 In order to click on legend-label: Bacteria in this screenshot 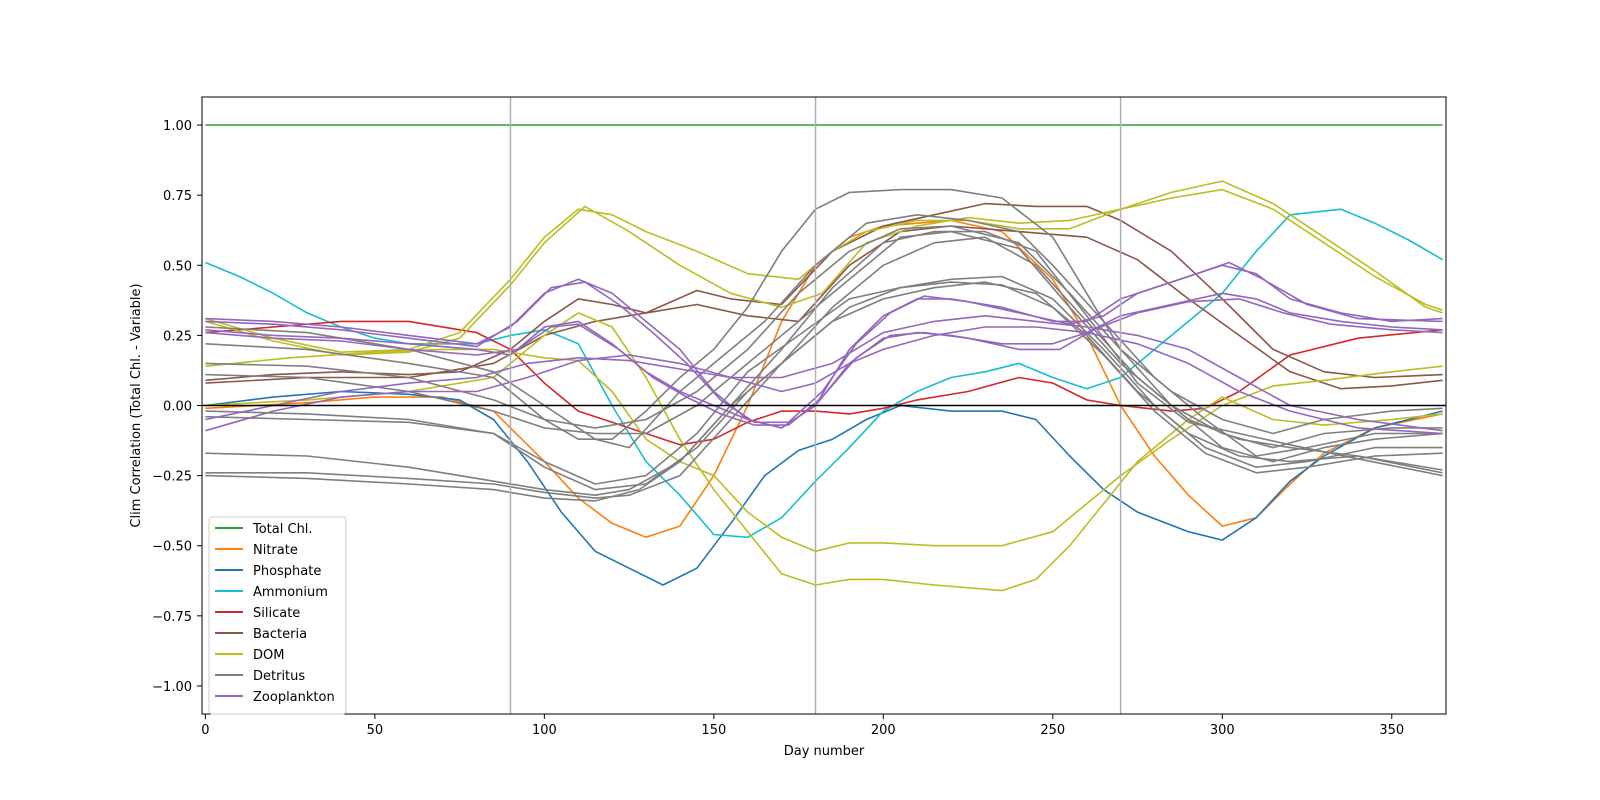, I will do `click(280, 634)`.